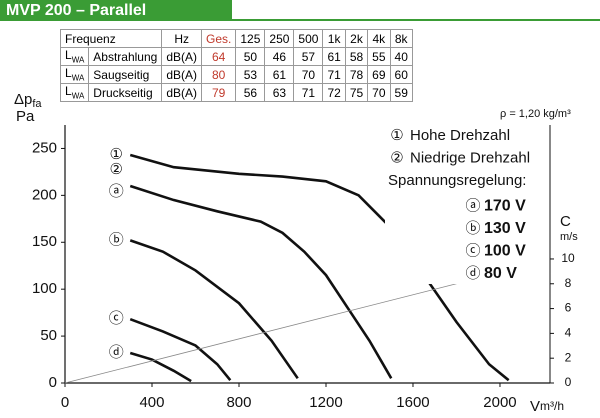 Image resolution: width=600 pixels, height=418 pixels. Describe the element at coordinates (568, 308) in the screenshot. I see `y2-tick-label: 6` at that location.